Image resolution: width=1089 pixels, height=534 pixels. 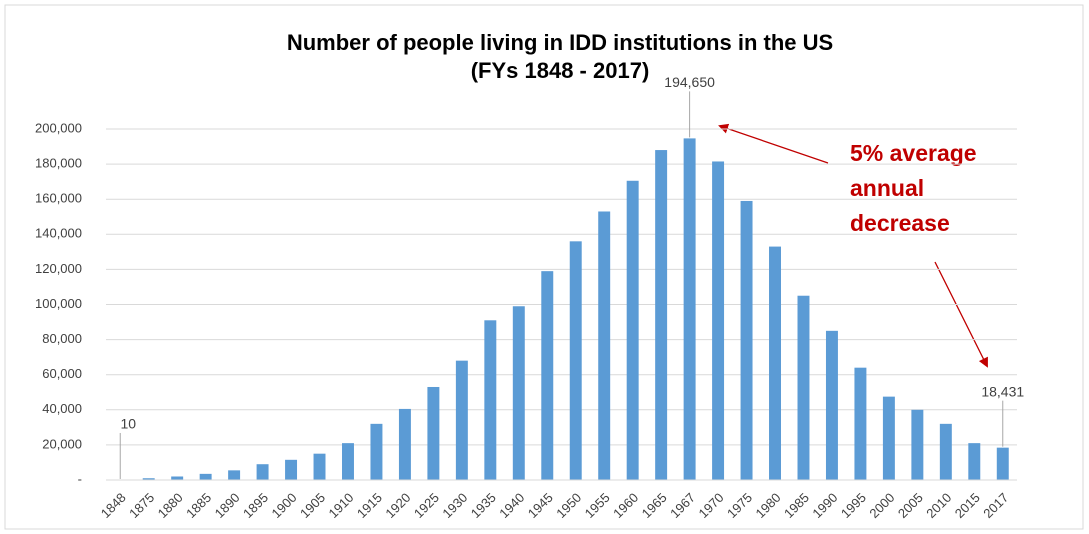 I want to click on y-tick-label: 100,000, so click(x=58, y=303).